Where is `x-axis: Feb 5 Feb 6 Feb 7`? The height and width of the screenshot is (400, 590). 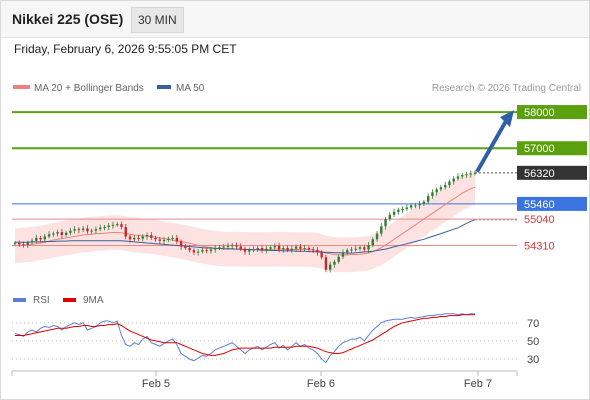 x-axis: Feb 5 Feb 6 Feb 7 is located at coordinates (264, 380).